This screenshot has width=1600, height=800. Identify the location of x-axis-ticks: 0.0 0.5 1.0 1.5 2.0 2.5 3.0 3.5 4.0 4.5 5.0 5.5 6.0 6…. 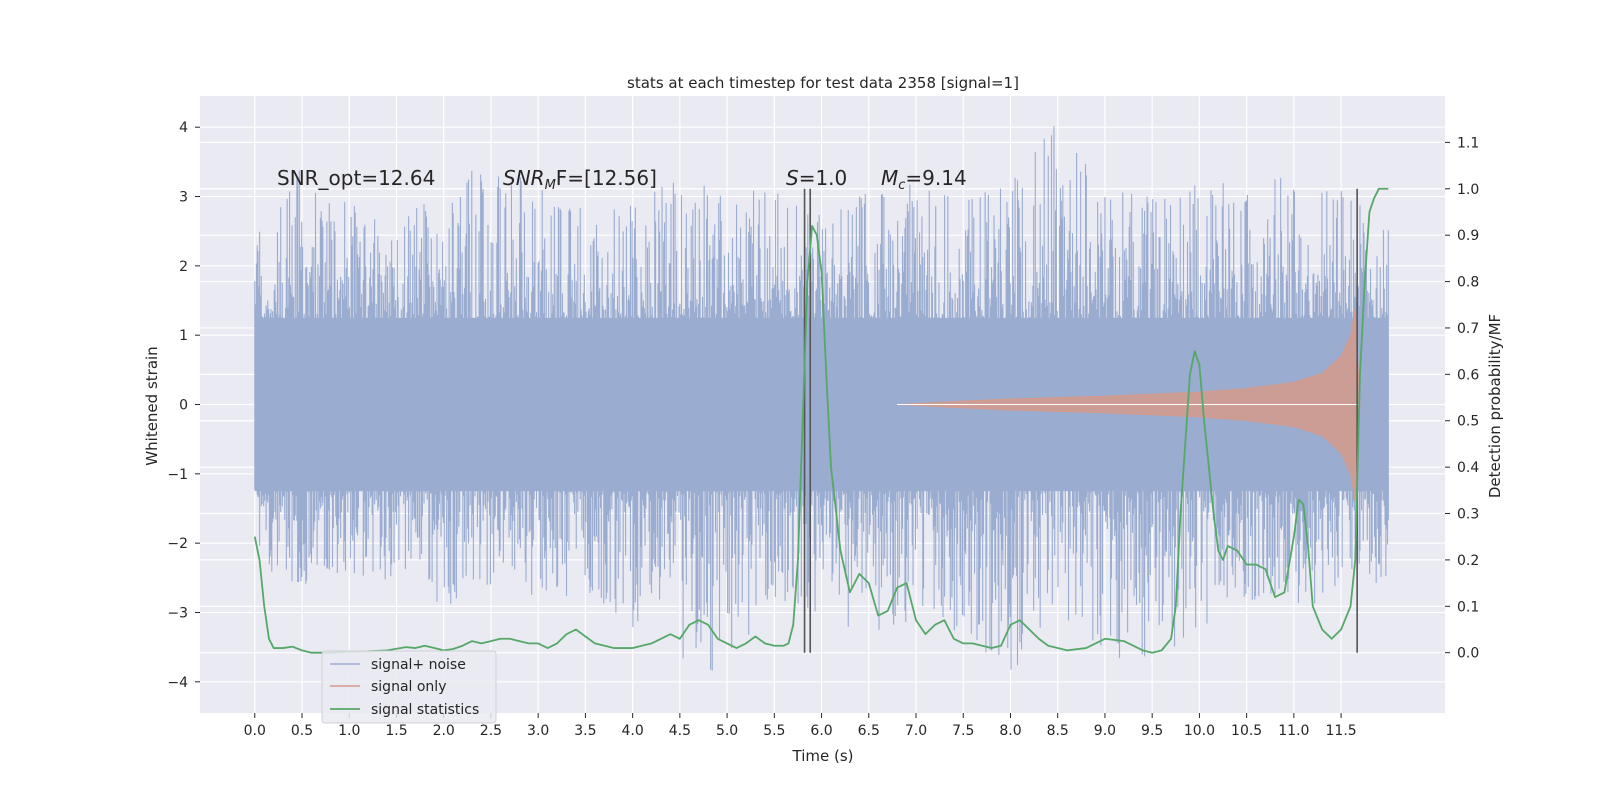
(800, 726).